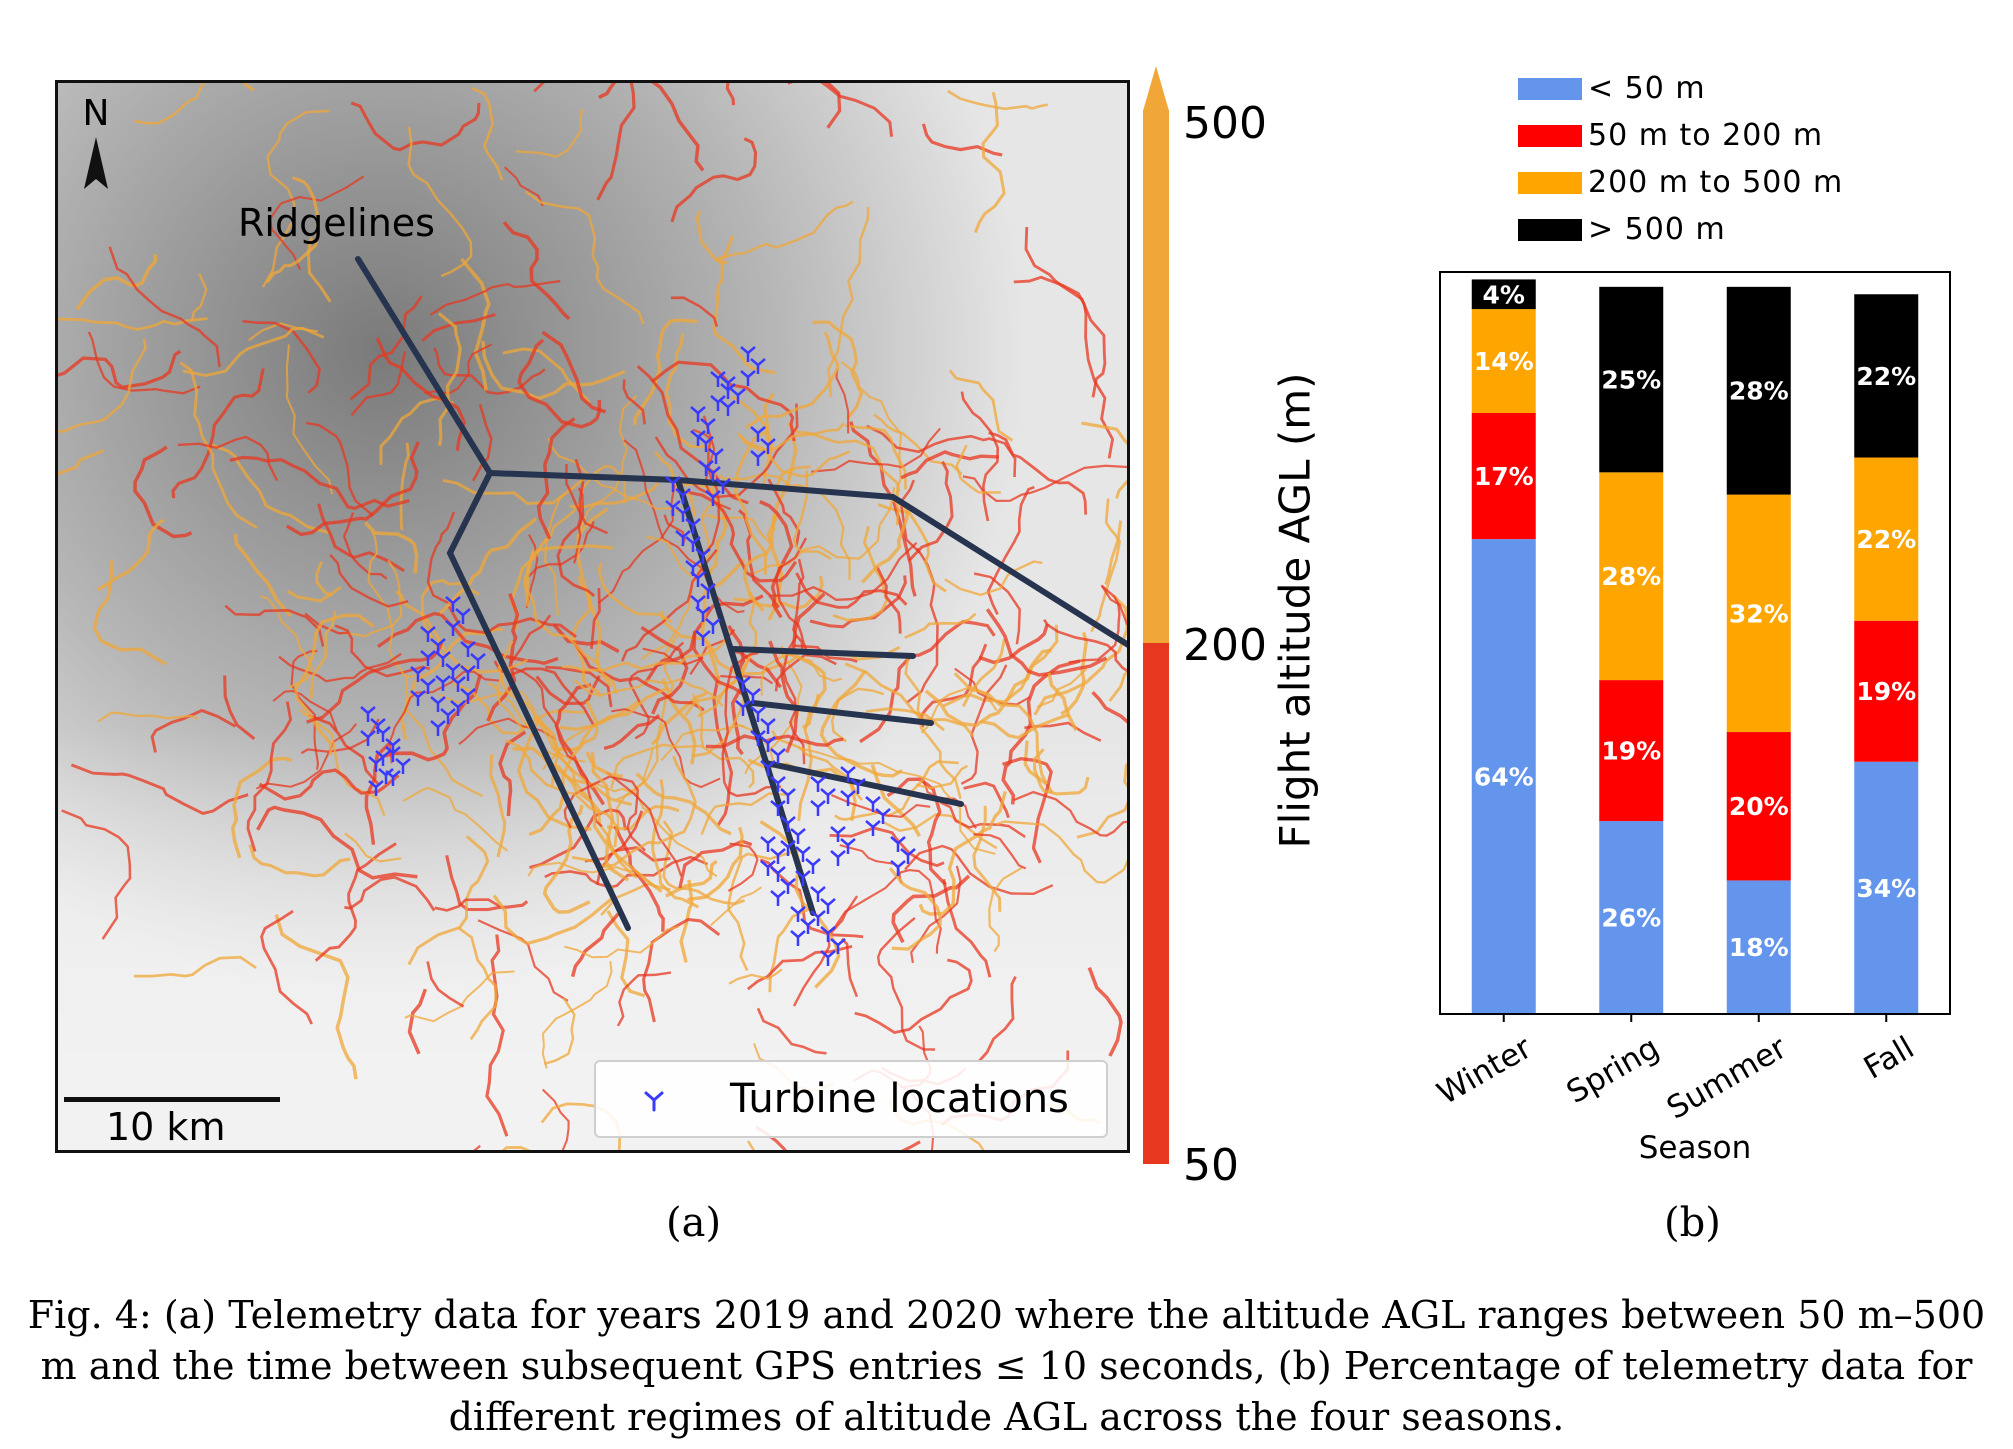 The height and width of the screenshot is (1449, 2013). Describe the element at coordinates (1156, 903) in the screenshot. I see `colorbar-low-band` at that location.